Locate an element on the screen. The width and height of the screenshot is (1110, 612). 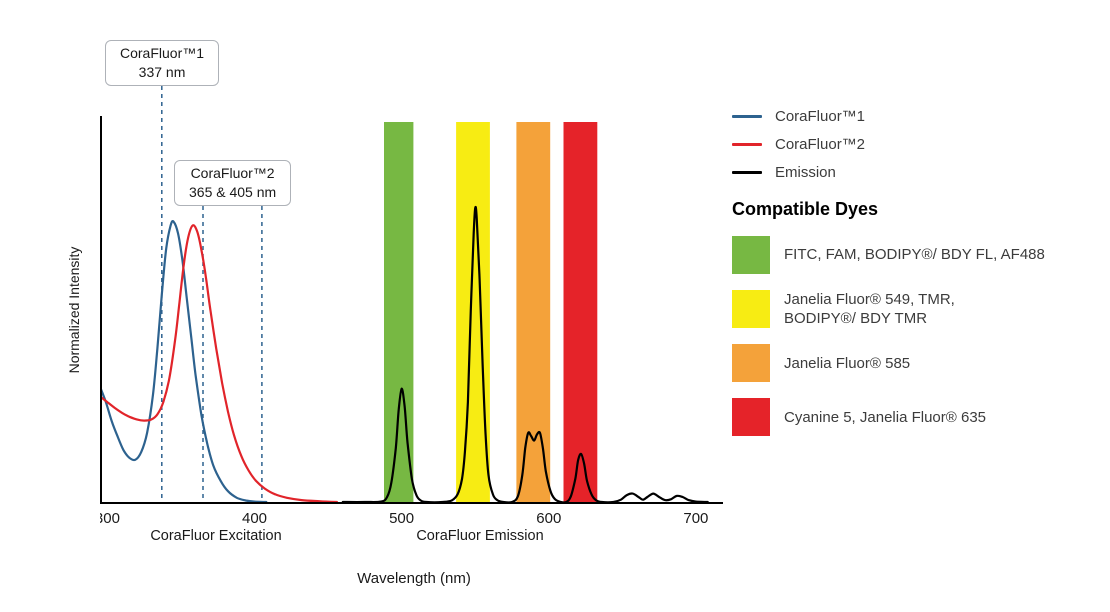
corafluor1-line-swatch is located at coordinates (747, 116).